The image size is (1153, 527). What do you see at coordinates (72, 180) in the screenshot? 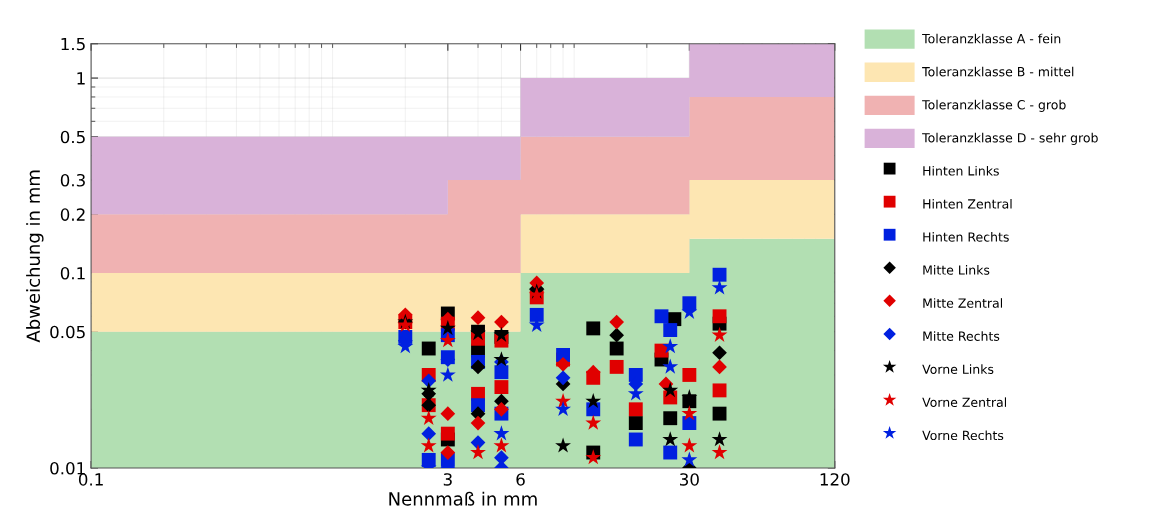
I see `y-tick-label: 0.3` at bounding box center [72, 180].